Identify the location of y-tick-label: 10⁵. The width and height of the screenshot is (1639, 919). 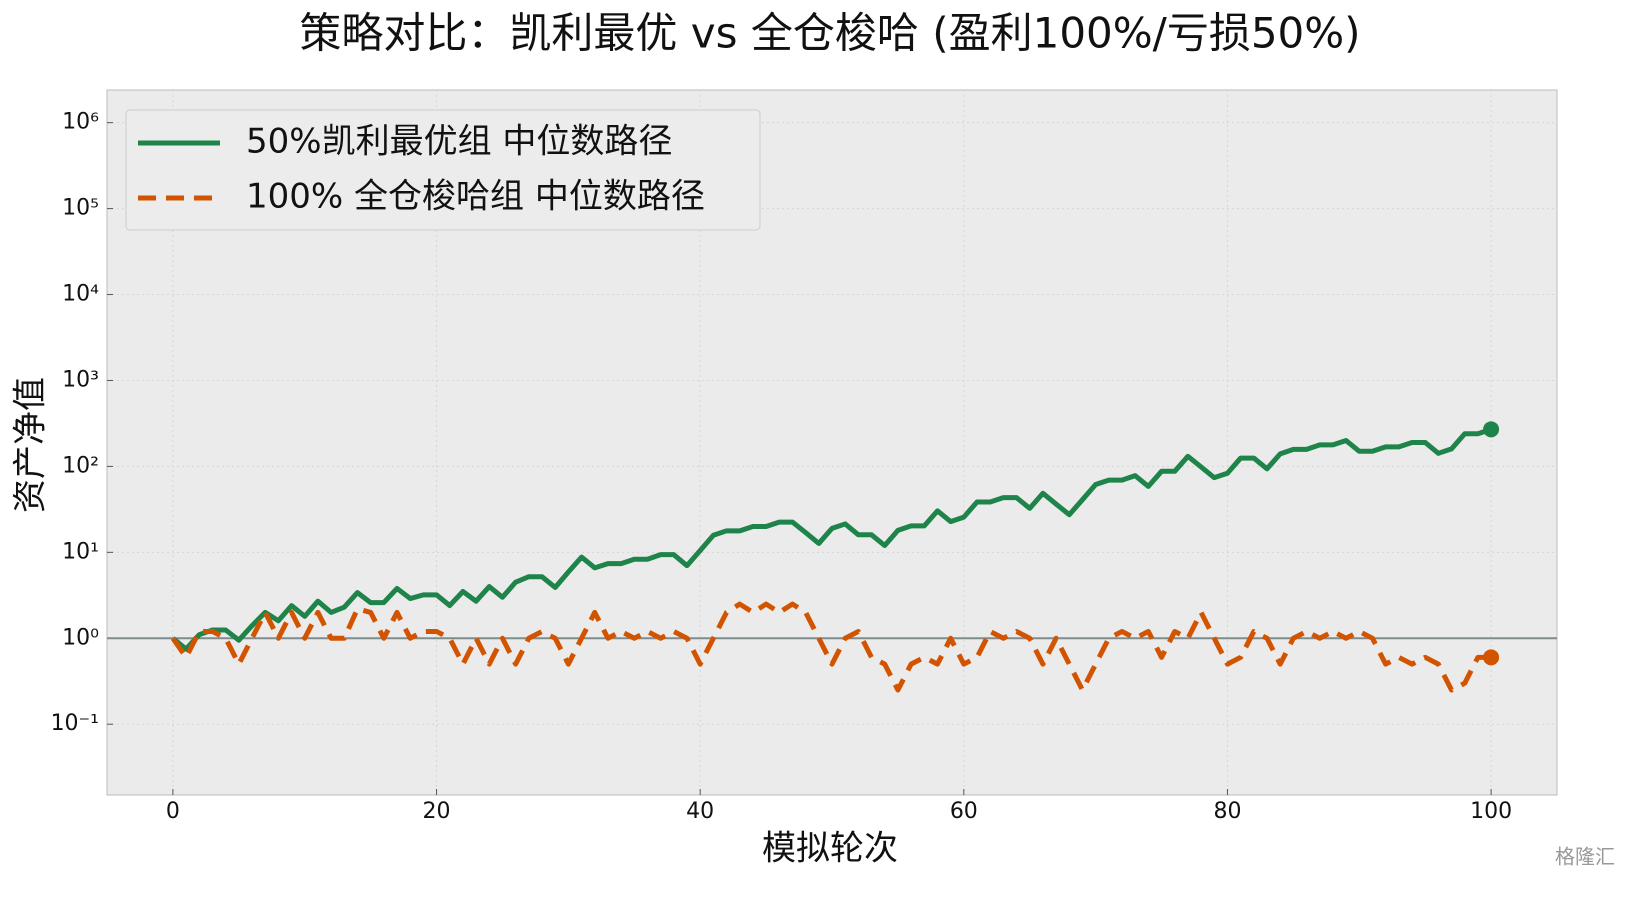
(80, 208).